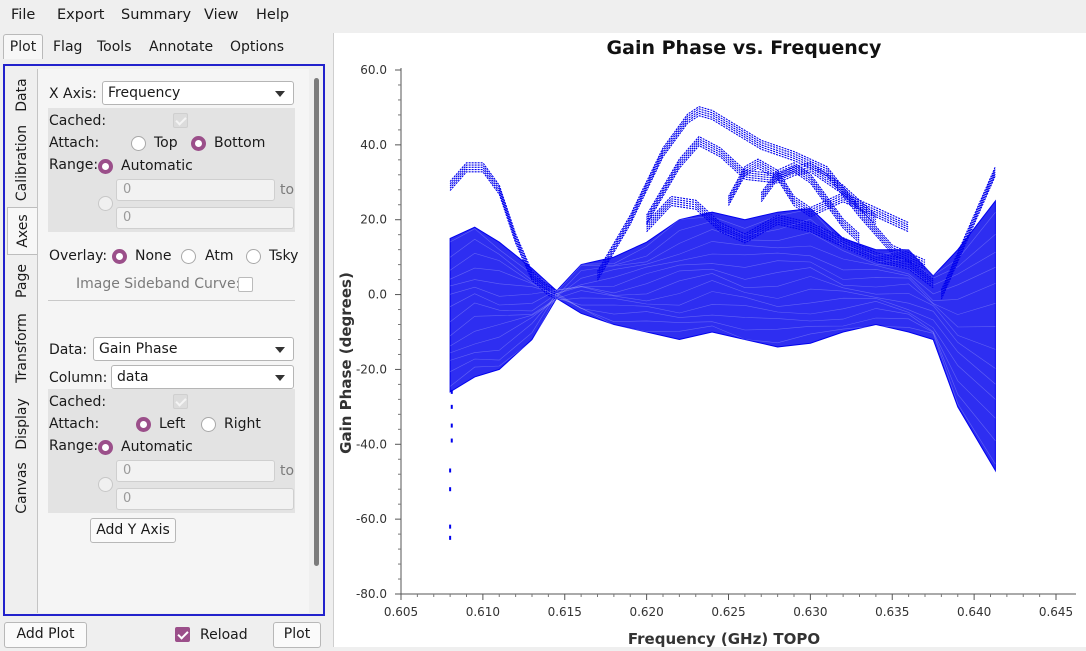 Image resolution: width=1086 pixels, height=651 pixels. I want to click on vtab-data: Data, so click(22, 95).